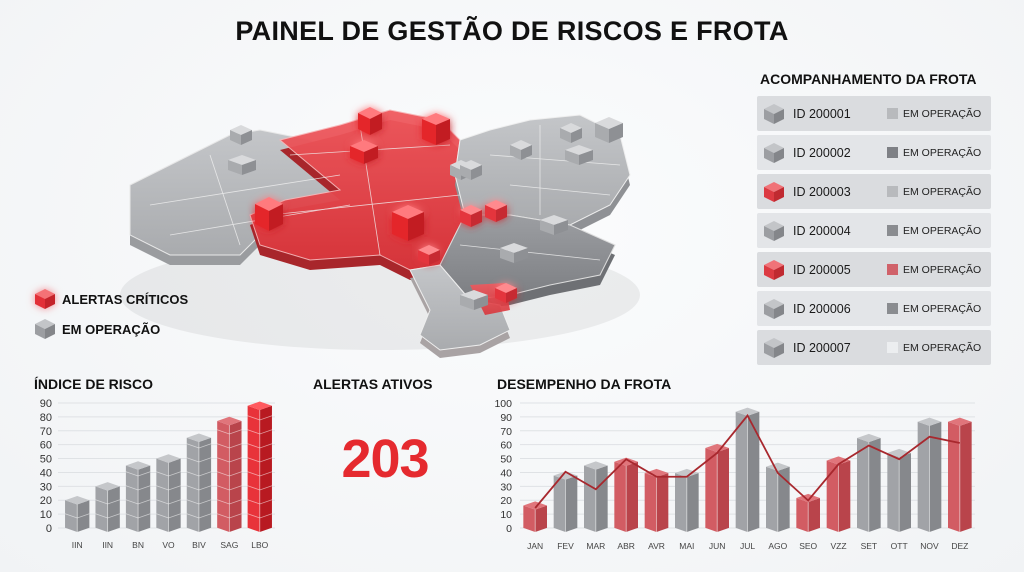 The image size is (1024, 572). What do you see at coordinates (874, 191) in the screenshot?
I see `fleet-row: ID 200003 EM OPERAÇÃO` at bounding box center [874, 191].